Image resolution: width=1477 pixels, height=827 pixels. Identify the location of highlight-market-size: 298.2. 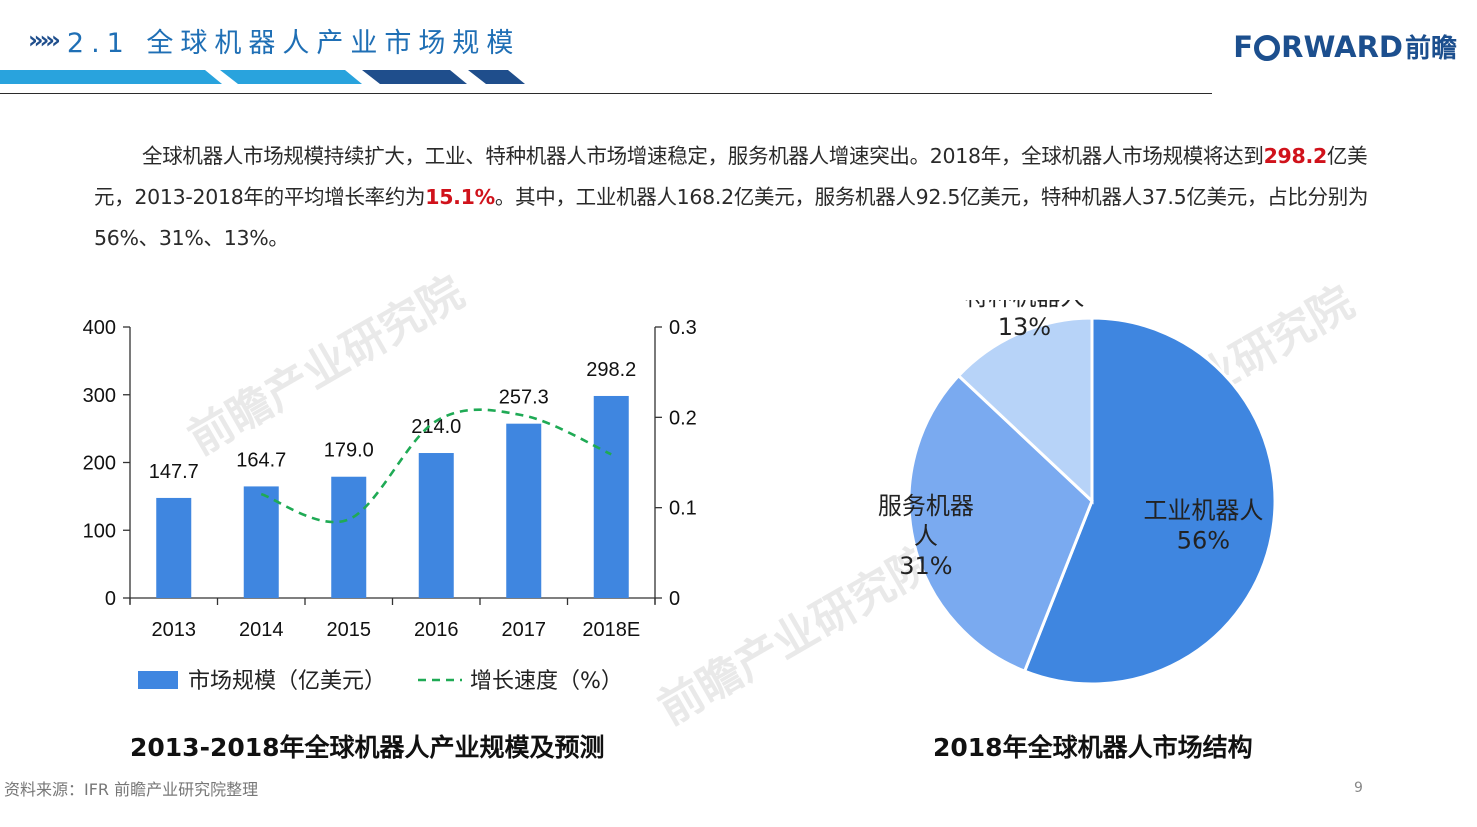
(1295, 156).